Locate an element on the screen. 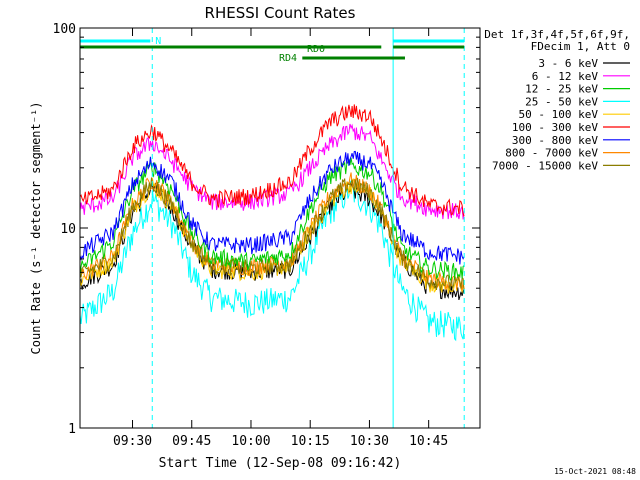 Image resolution: width=640 pixels, height=480 pixels. legend-entry-label-3: 25 - 50 keV is located at coordinates (561, 101).